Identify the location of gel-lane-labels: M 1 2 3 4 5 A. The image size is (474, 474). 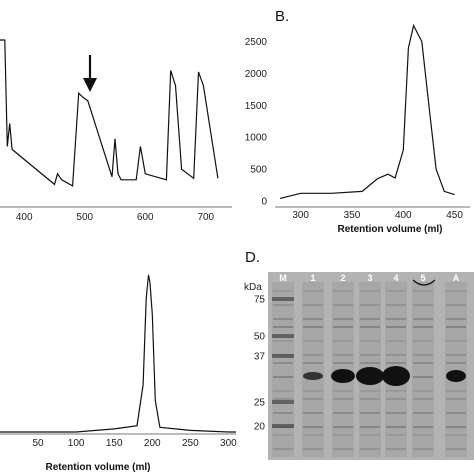
(369, 278).